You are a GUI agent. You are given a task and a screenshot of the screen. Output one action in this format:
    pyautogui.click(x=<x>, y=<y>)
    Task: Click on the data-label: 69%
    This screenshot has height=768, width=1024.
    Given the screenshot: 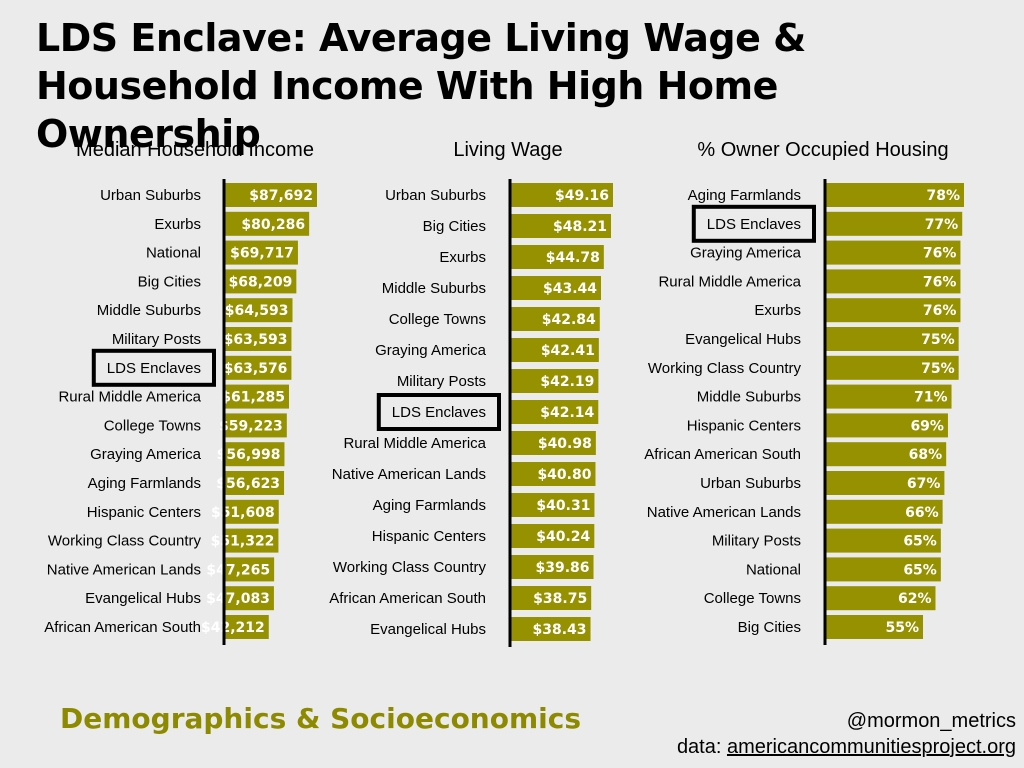 What is the action you would take?
    pyautogui.click(x=927, y=426)
    